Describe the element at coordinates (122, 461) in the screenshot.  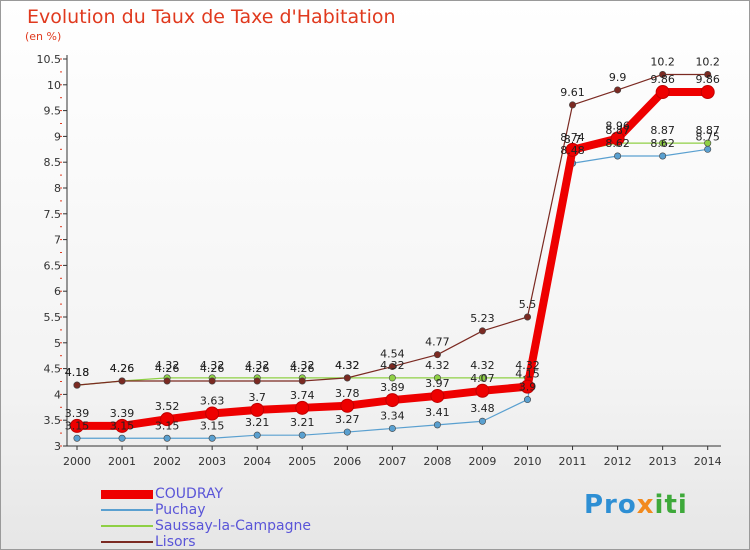
I see `x-tick-label: 2001` at that location.